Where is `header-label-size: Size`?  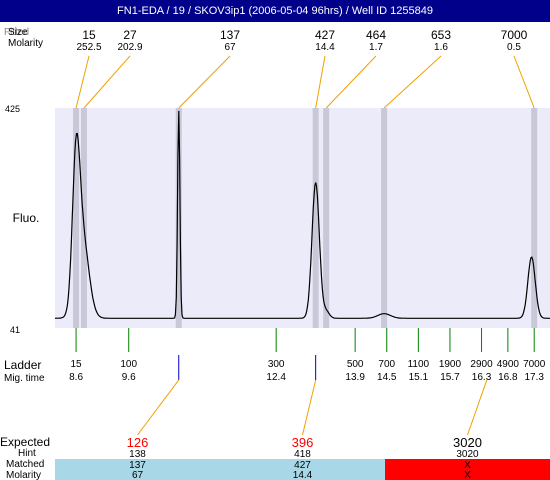 header-label-size: Size is located at coordinates (18, 32).